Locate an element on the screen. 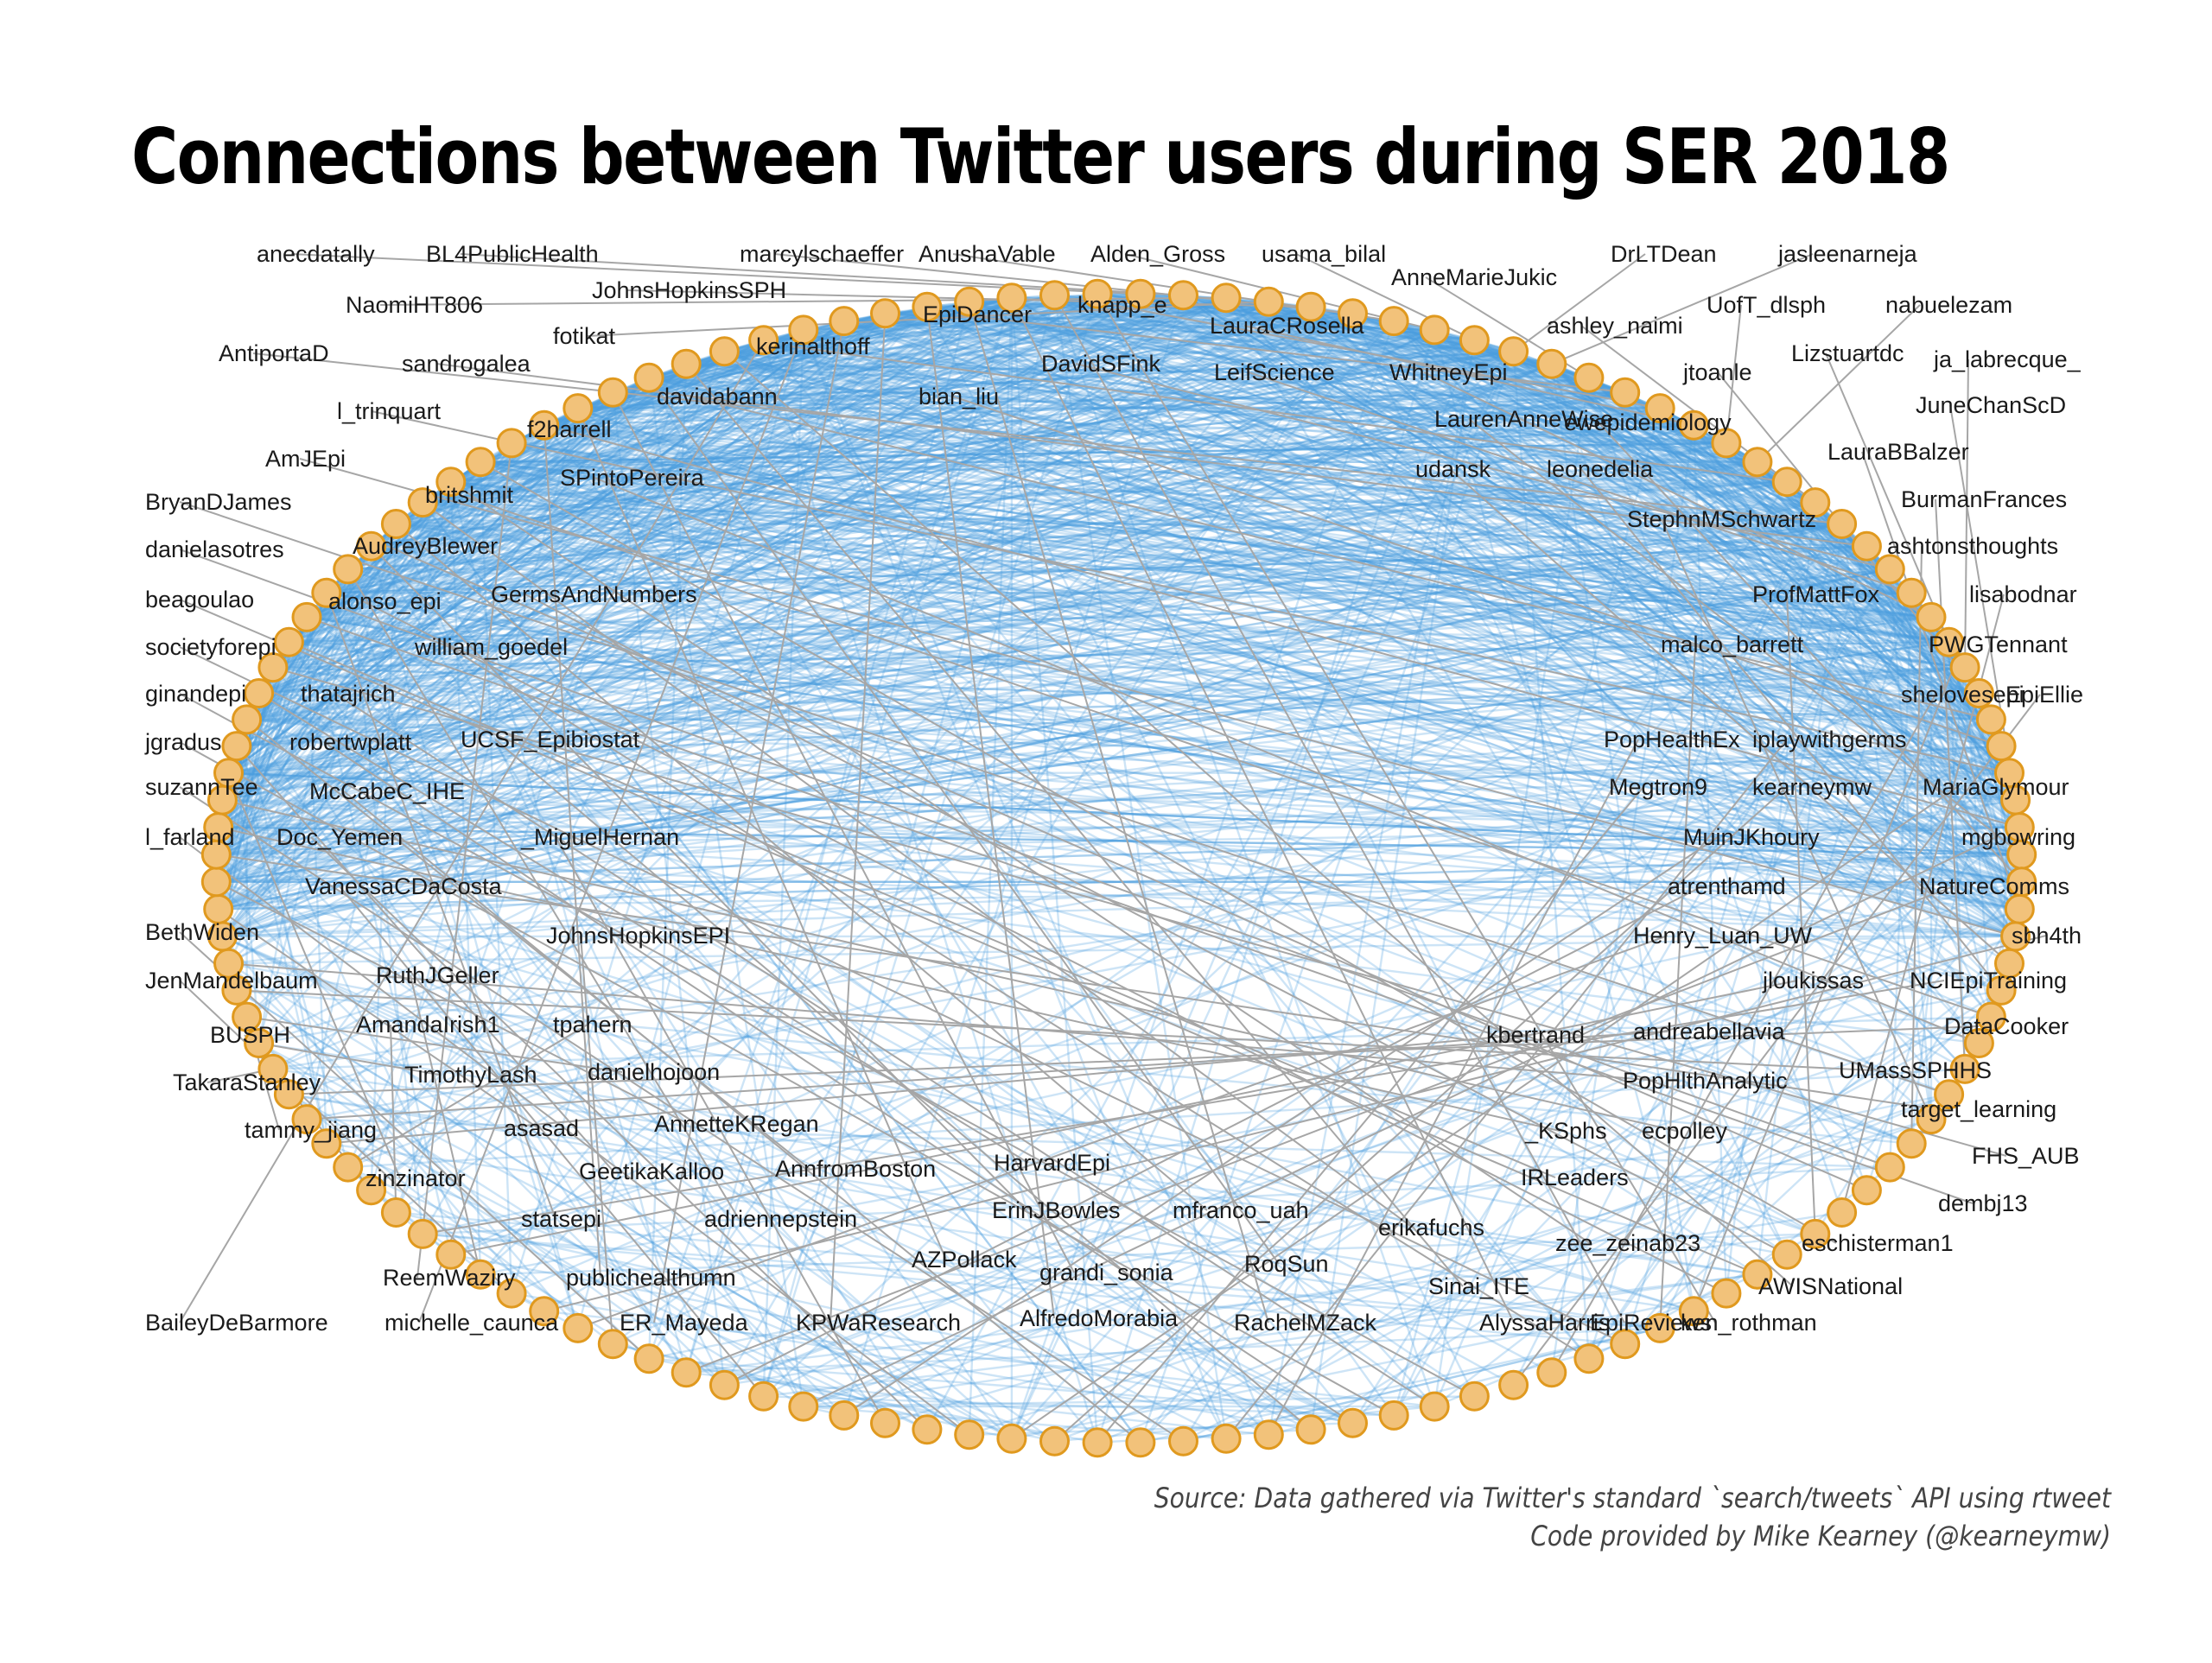 The width and height of the screenshot is (2212, 1663). node-label: BethWiden is located at coordinates (202, 932).